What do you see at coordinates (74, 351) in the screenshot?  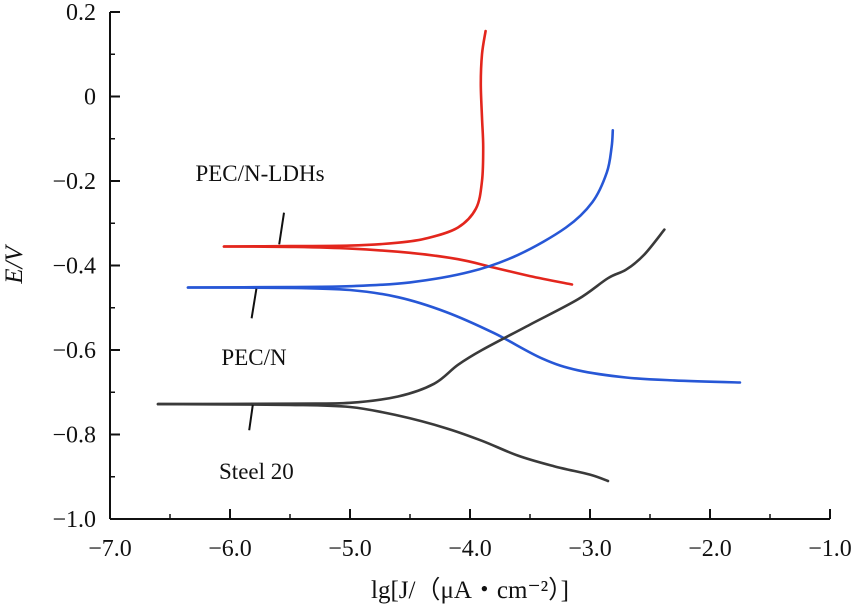 I see `y-tick-label: −0.6` at bounding box center [74, 351].